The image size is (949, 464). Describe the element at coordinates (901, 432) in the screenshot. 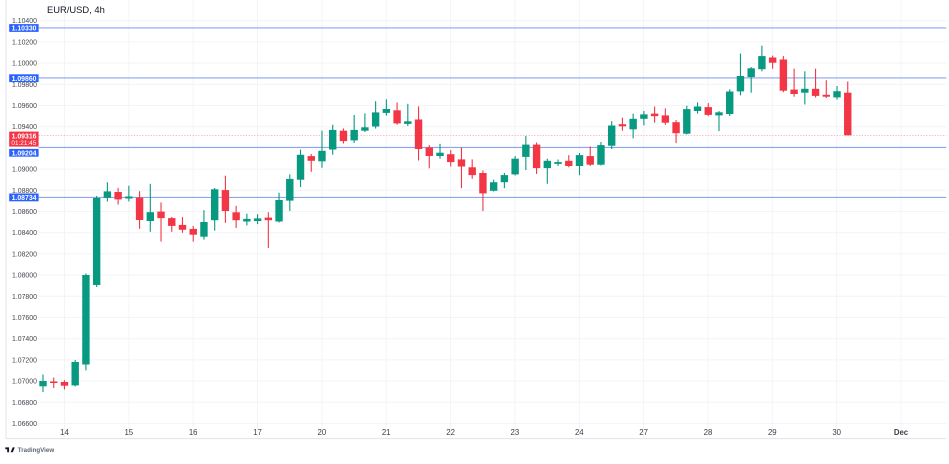

I see `svg-text: Dec` at that location.